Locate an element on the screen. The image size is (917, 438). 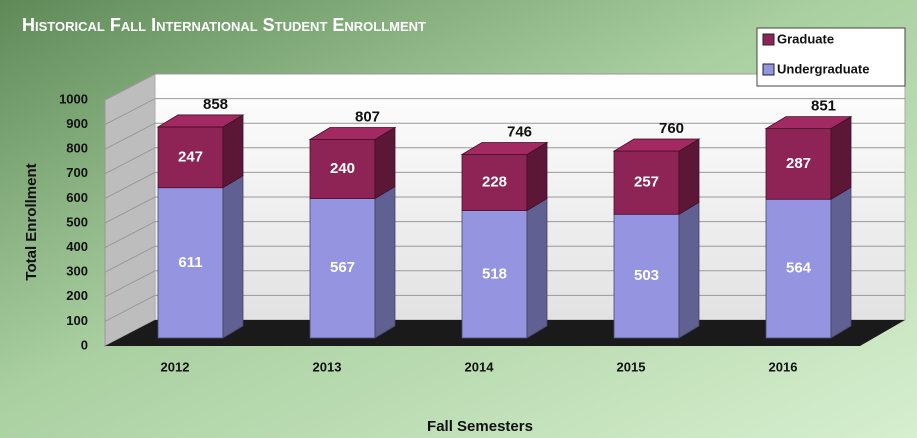
value-label: 611 is located at coordinates (190, 262).